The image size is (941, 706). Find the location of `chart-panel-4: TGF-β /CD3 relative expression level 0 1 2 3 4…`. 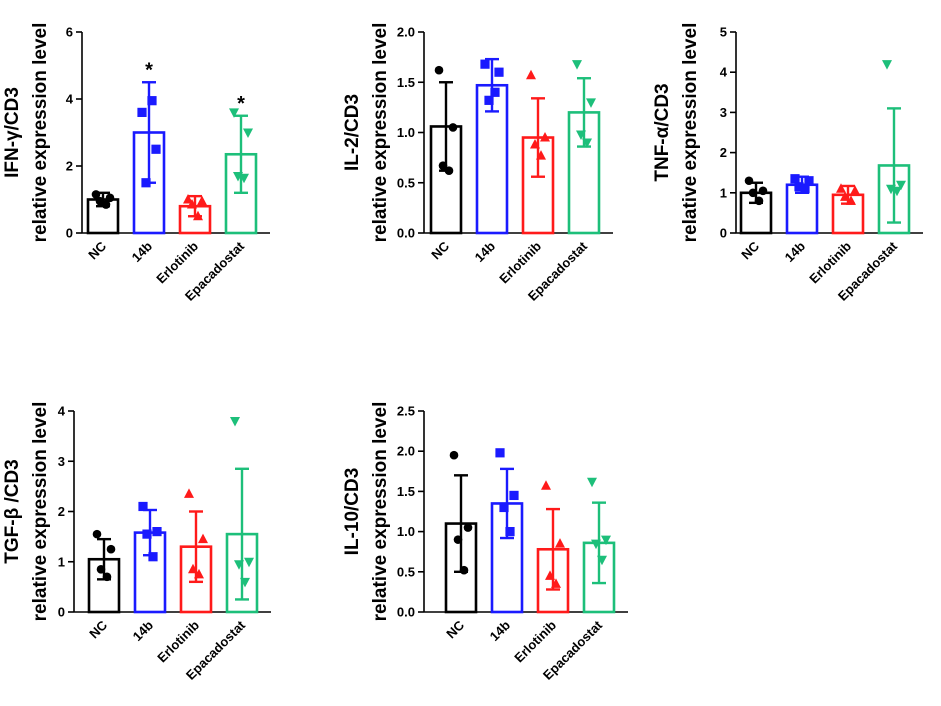

chart-panel-4: TGF-β /CD3 relative expression level 0 1 2 3 4… is located at coordinates (136, 542).